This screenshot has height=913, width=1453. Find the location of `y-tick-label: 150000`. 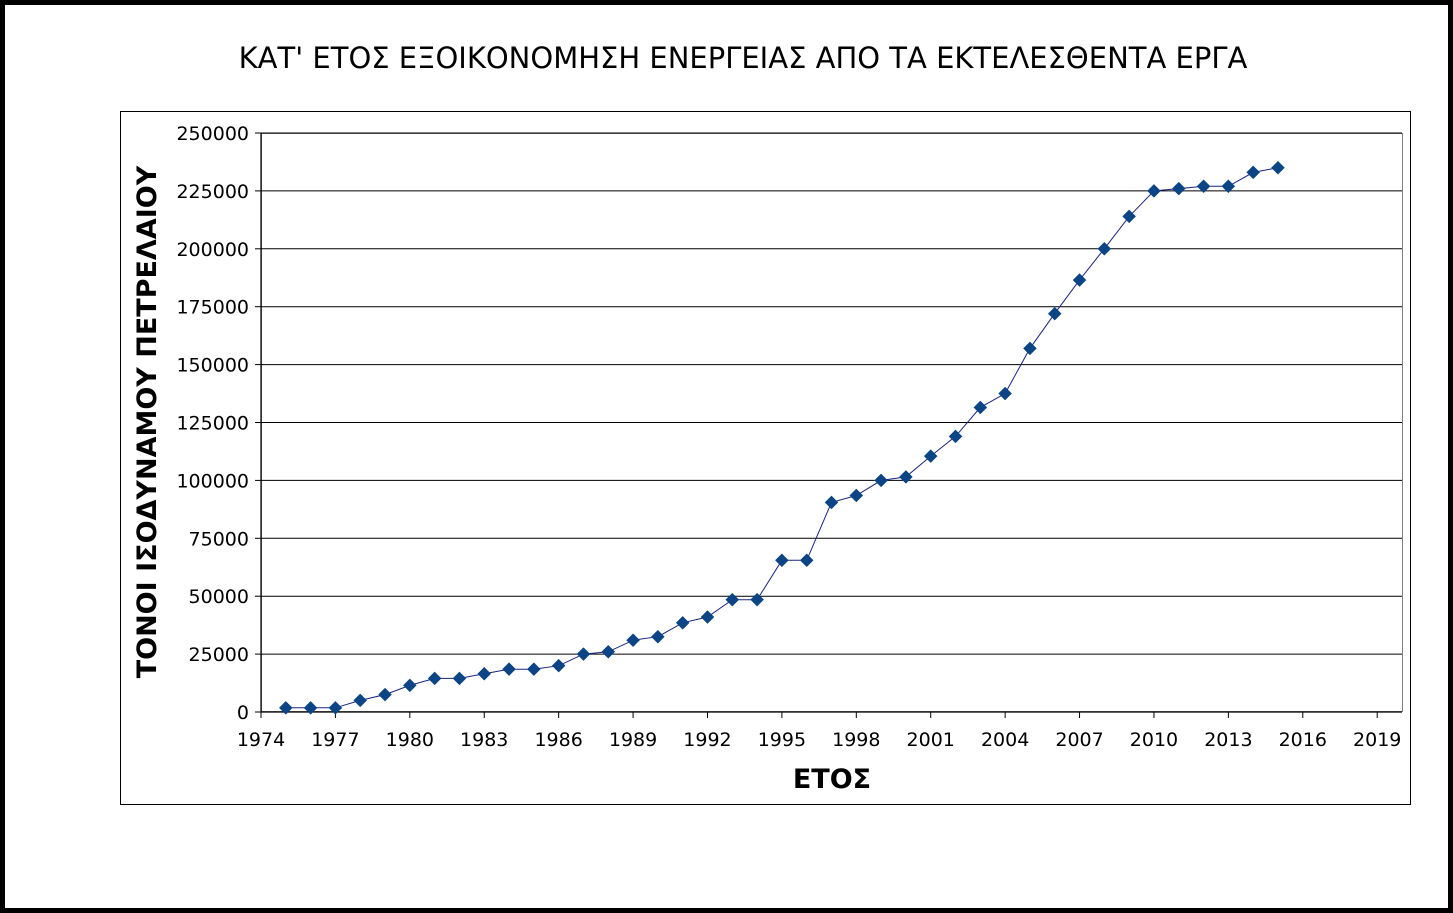

y-tick-label: 150000 is located at coordinates (212, 366).